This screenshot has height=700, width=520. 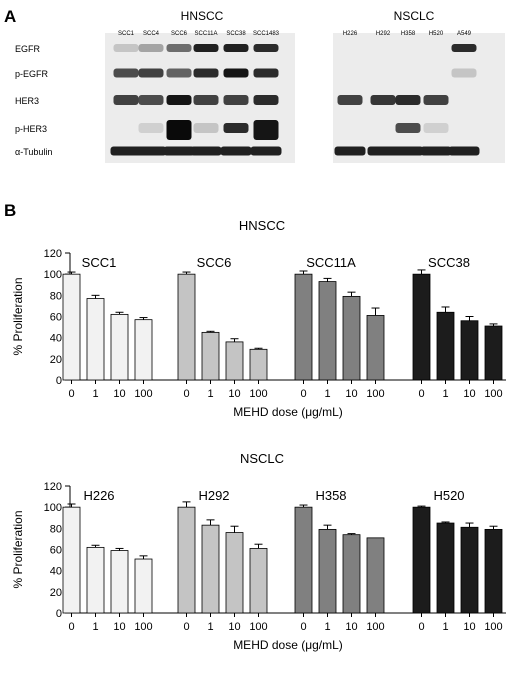 I want to click on series-label: H358, so click(x=330, y=495).